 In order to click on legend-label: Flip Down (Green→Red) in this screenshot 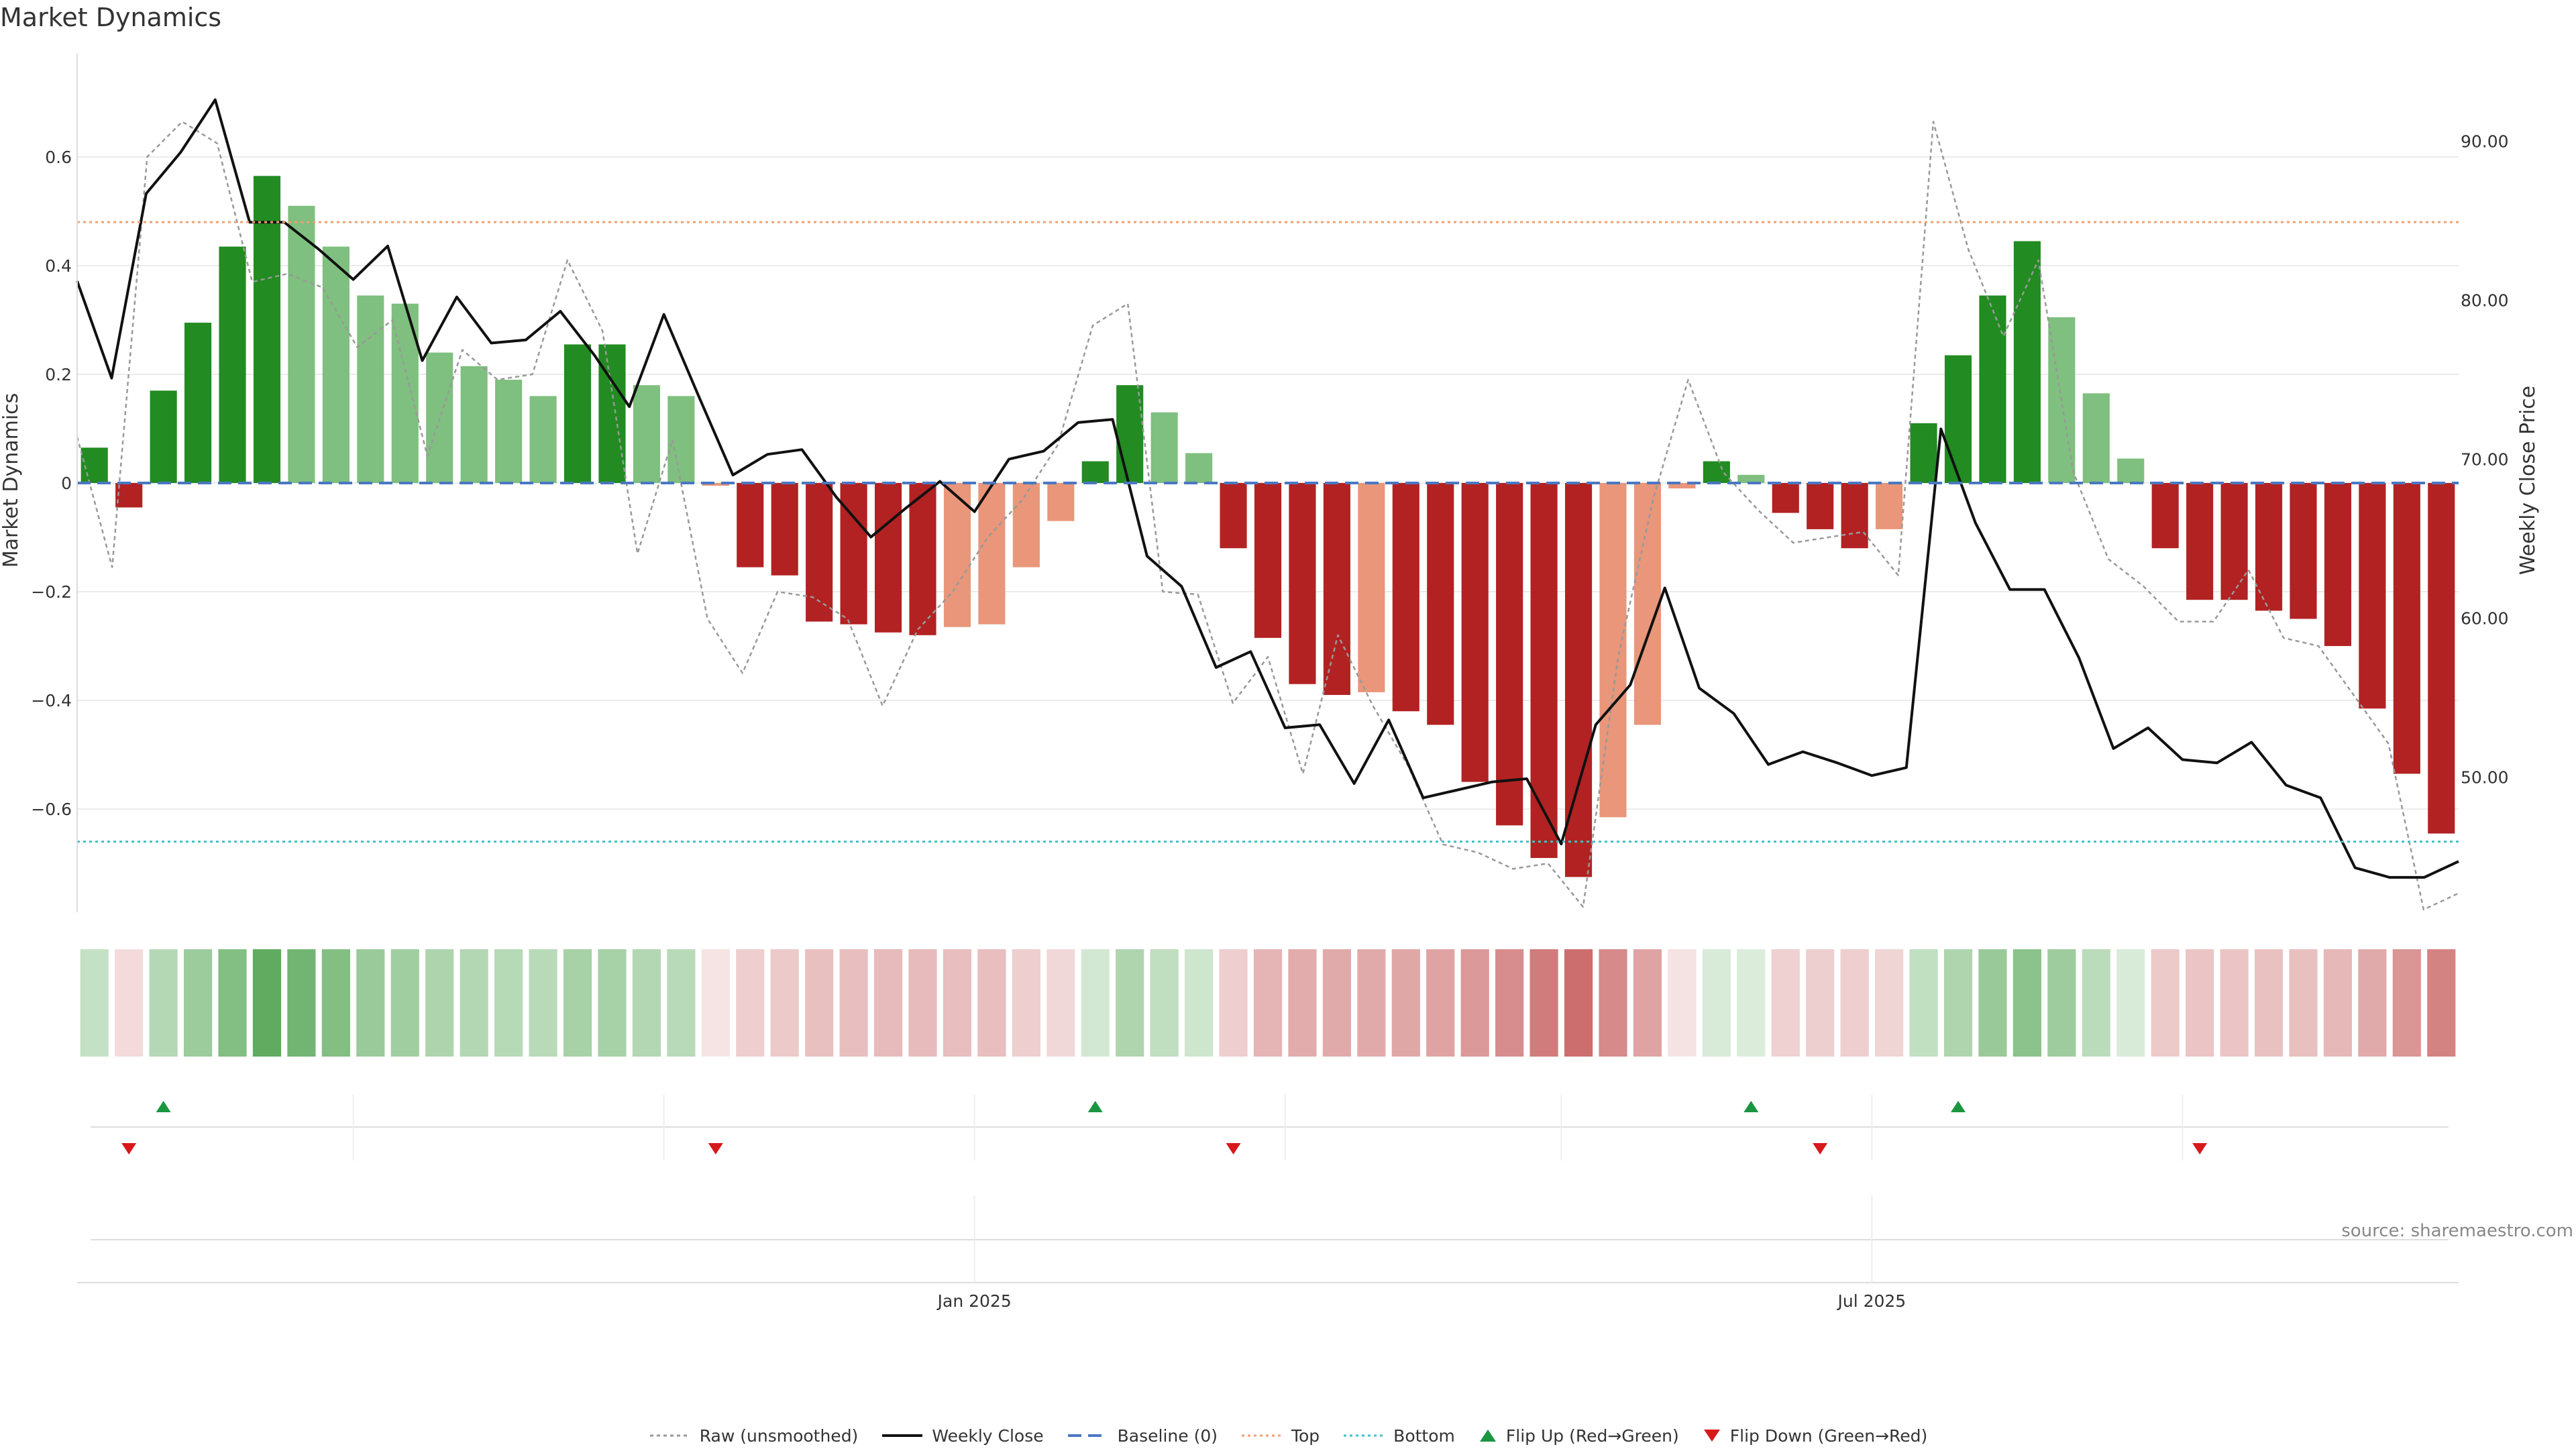, I will do `click(1828, 1436)`.